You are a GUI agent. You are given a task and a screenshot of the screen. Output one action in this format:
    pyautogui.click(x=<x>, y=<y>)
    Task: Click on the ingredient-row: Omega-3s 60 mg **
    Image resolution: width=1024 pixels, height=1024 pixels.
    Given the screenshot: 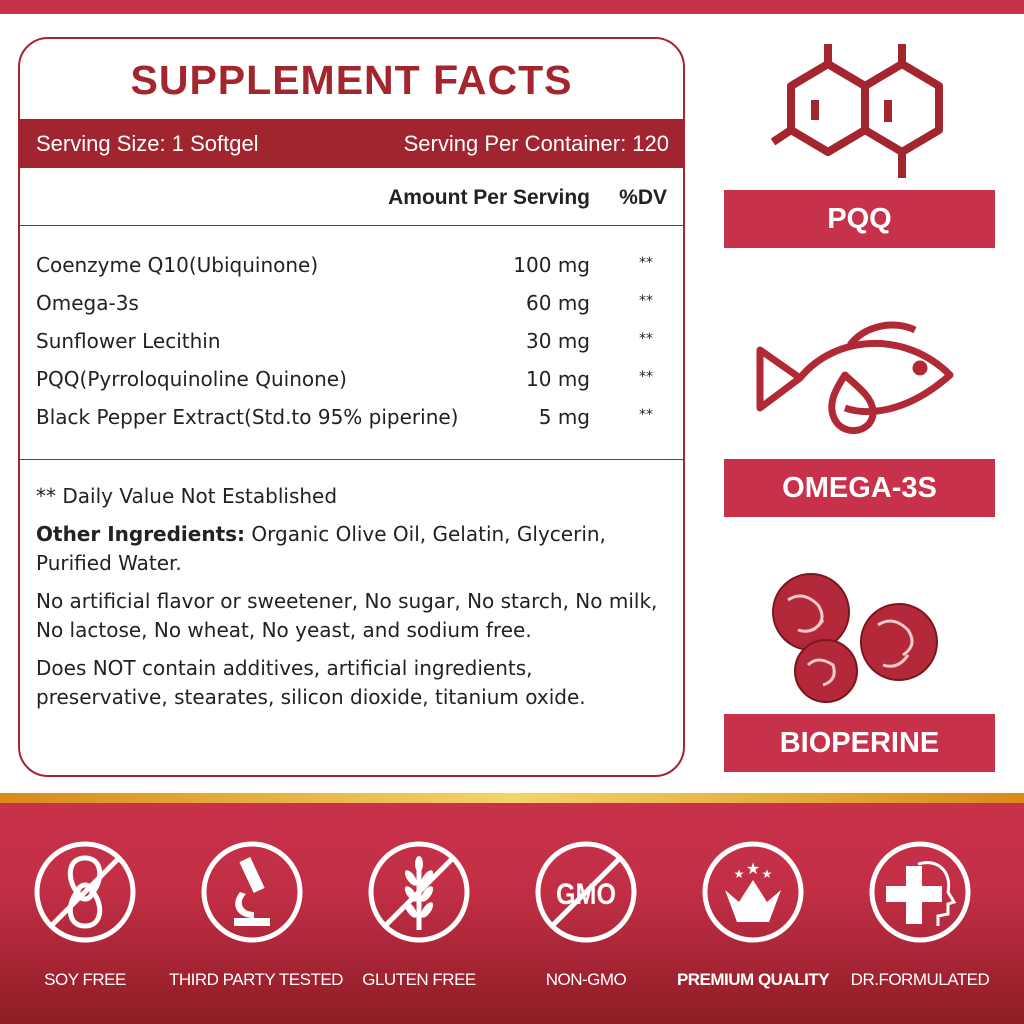 What is the action you would take?
    pyautogui.click(x=351, y=306)
    